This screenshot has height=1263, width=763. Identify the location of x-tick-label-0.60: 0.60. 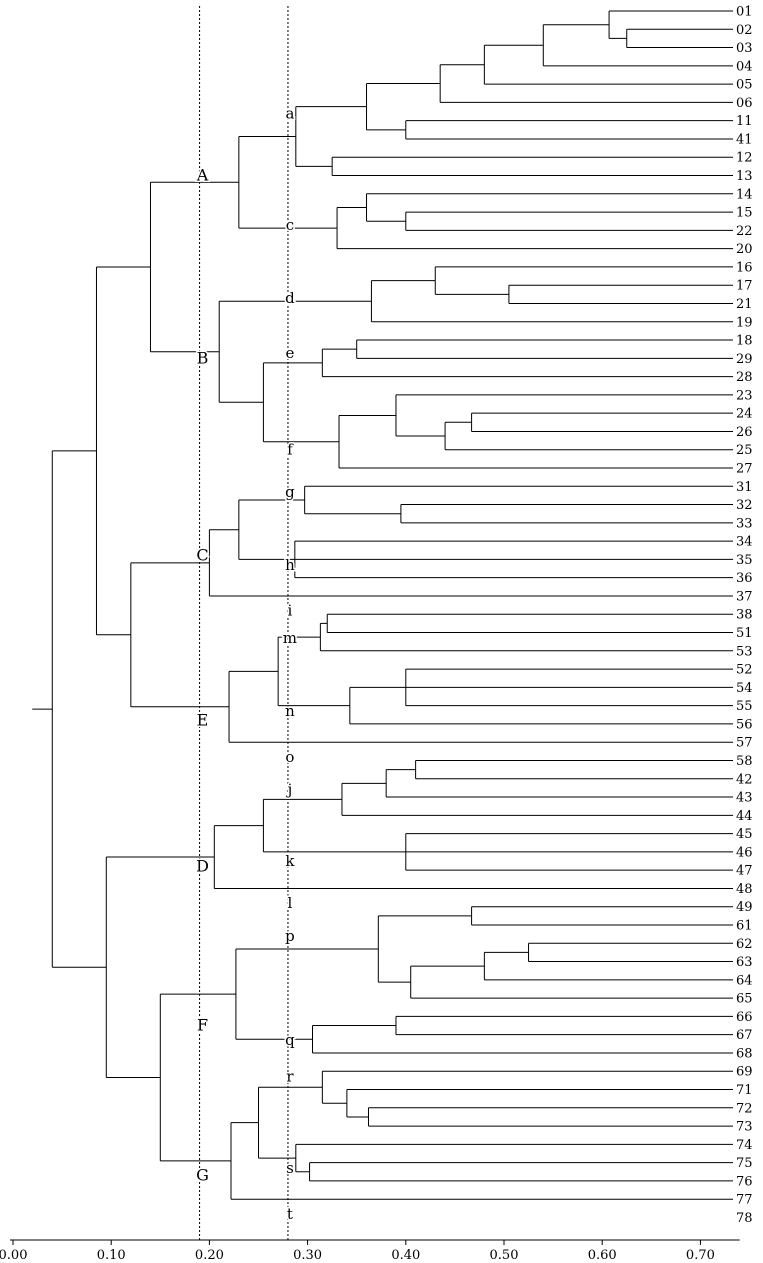
(602, 1255).